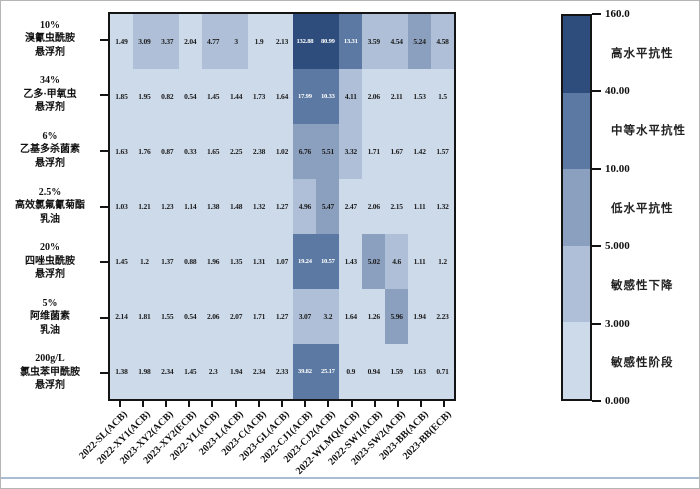  What do you see at coordinates (305, 96) in the screenshot?
I see `heatmap-cell: 17.99` at bounding box center [305, 96].